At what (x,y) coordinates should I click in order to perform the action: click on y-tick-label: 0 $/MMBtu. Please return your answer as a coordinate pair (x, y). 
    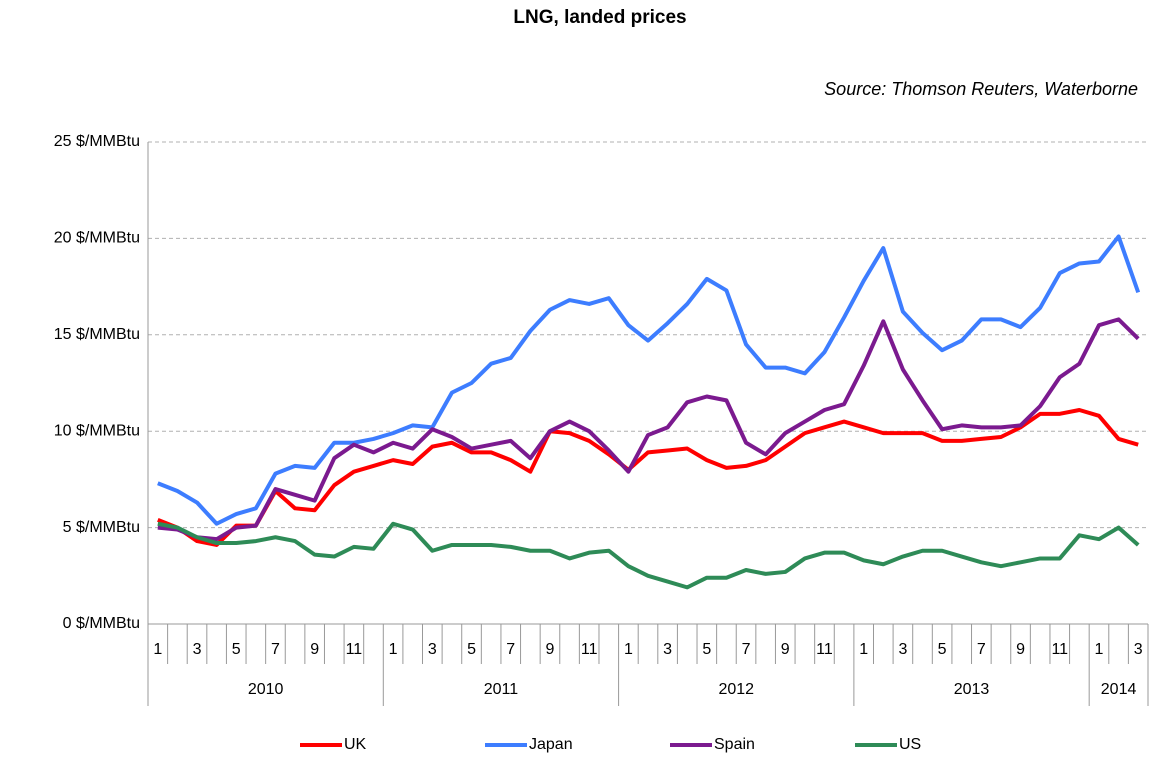
    Looking at the image, I should click on (101, 623).